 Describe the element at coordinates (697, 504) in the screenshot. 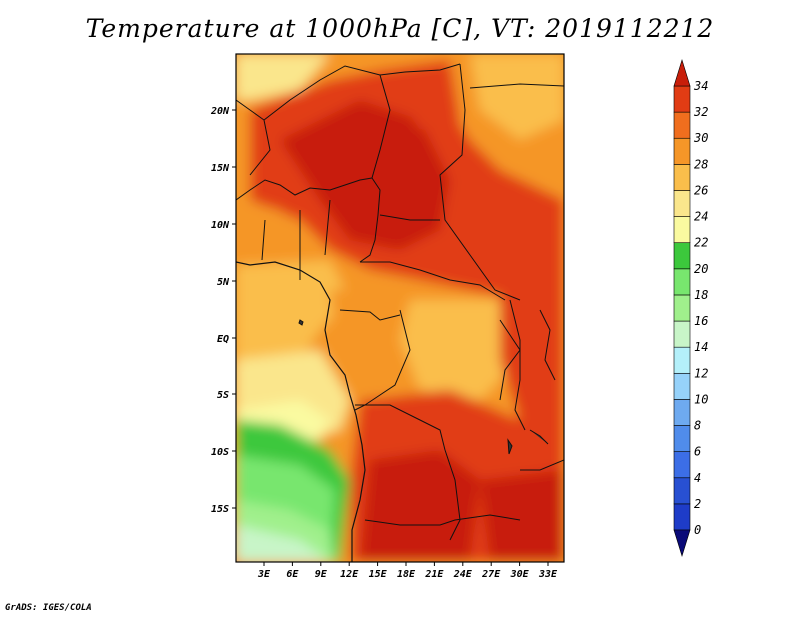

I see `colorbar-label: 2` at that location.